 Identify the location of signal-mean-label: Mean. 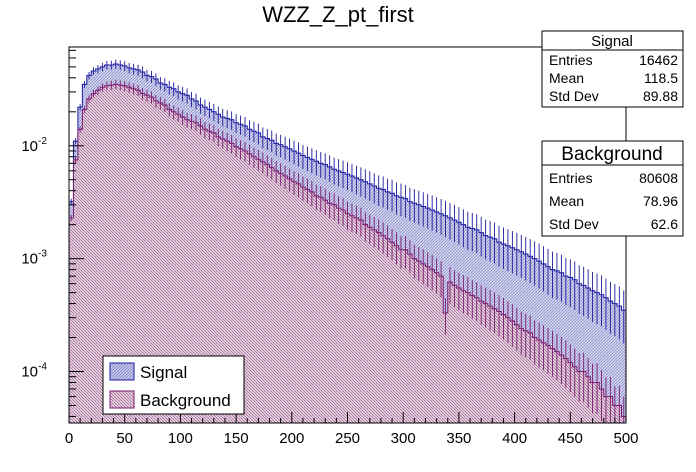
(566, 78).